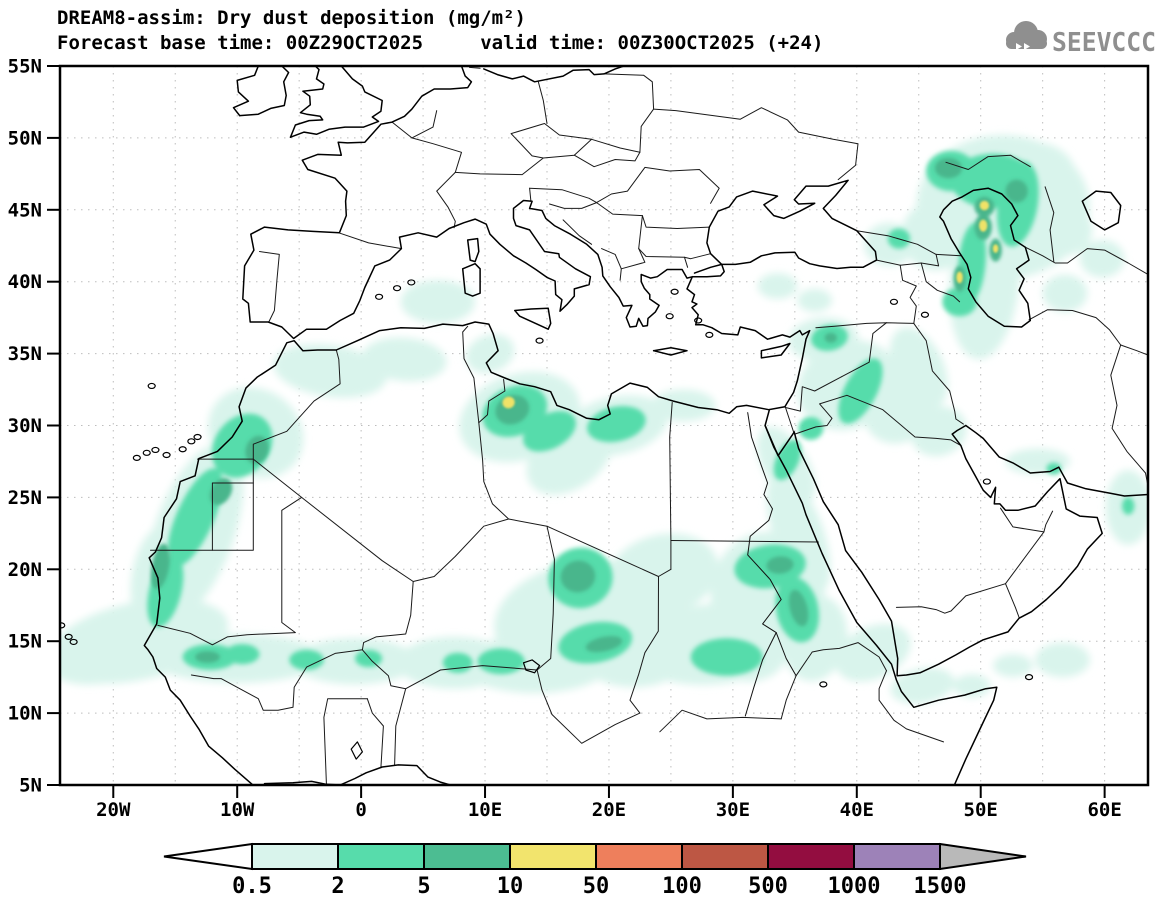 The image size is (1165, 907). Describe the element at coordinates (237, 810) in the screenshot. I see `lon-tick-label: 10W` at that location.